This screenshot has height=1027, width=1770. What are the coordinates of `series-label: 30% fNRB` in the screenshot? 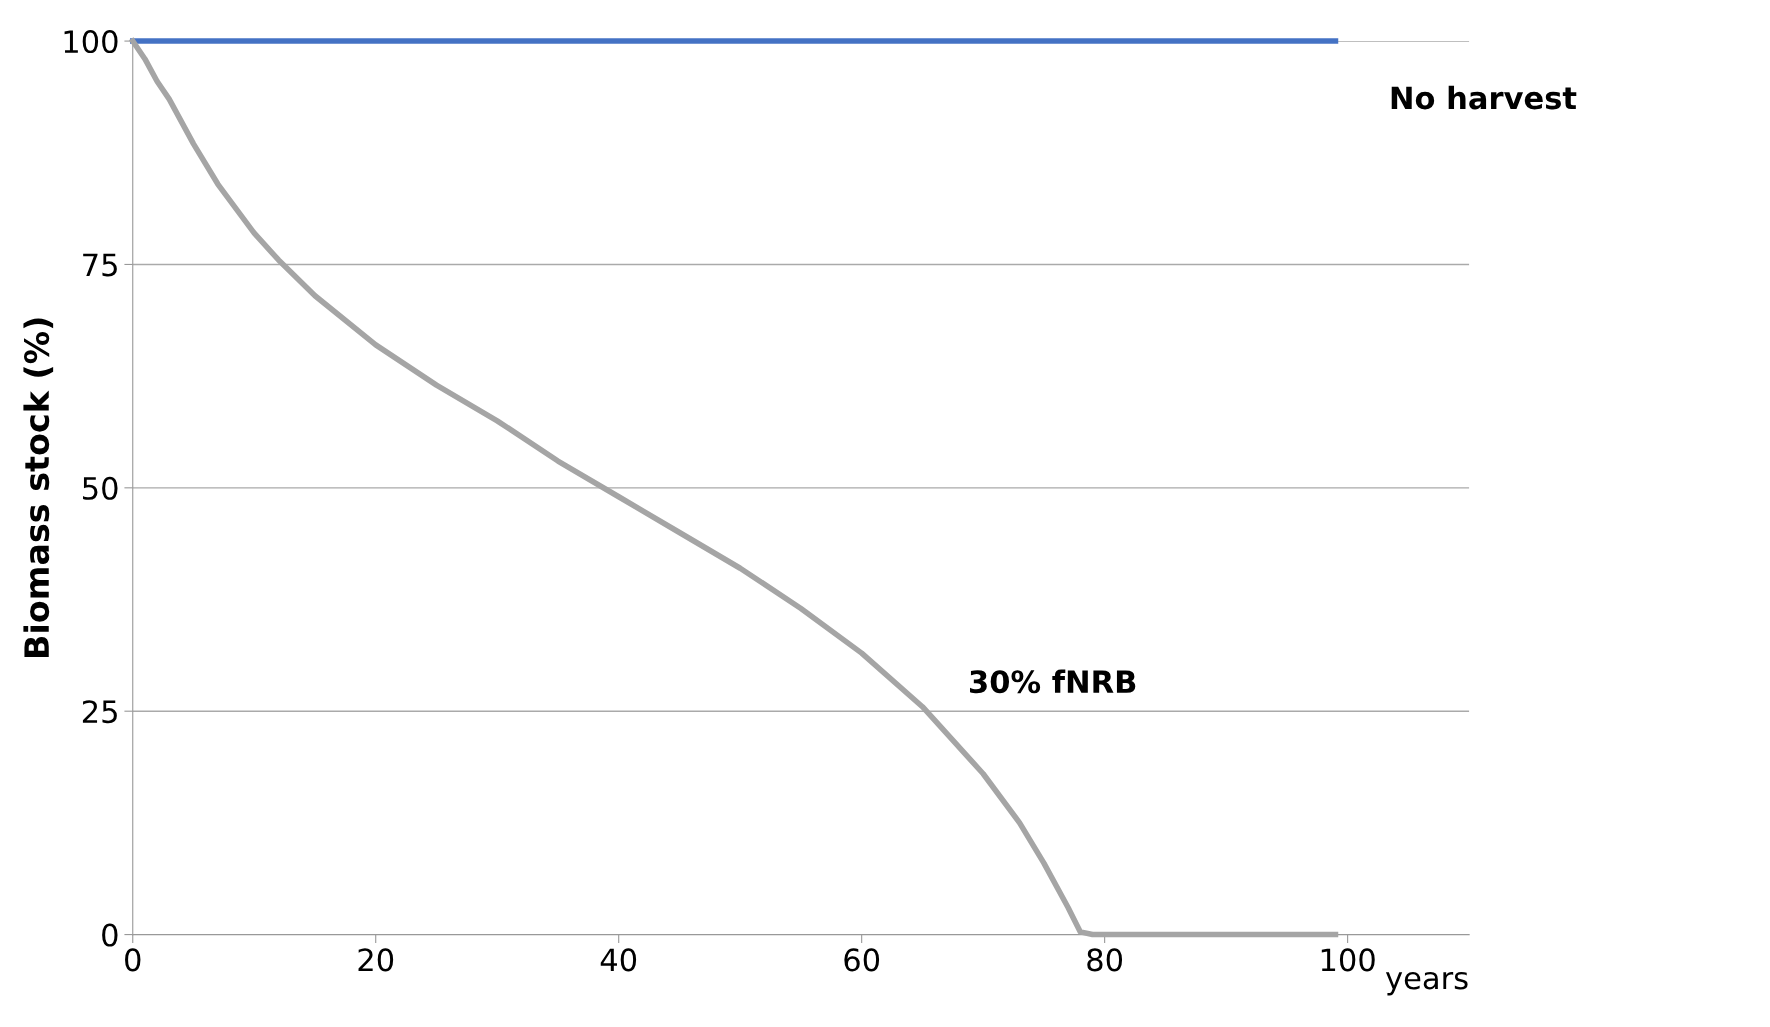 It's located at (1053, 681).